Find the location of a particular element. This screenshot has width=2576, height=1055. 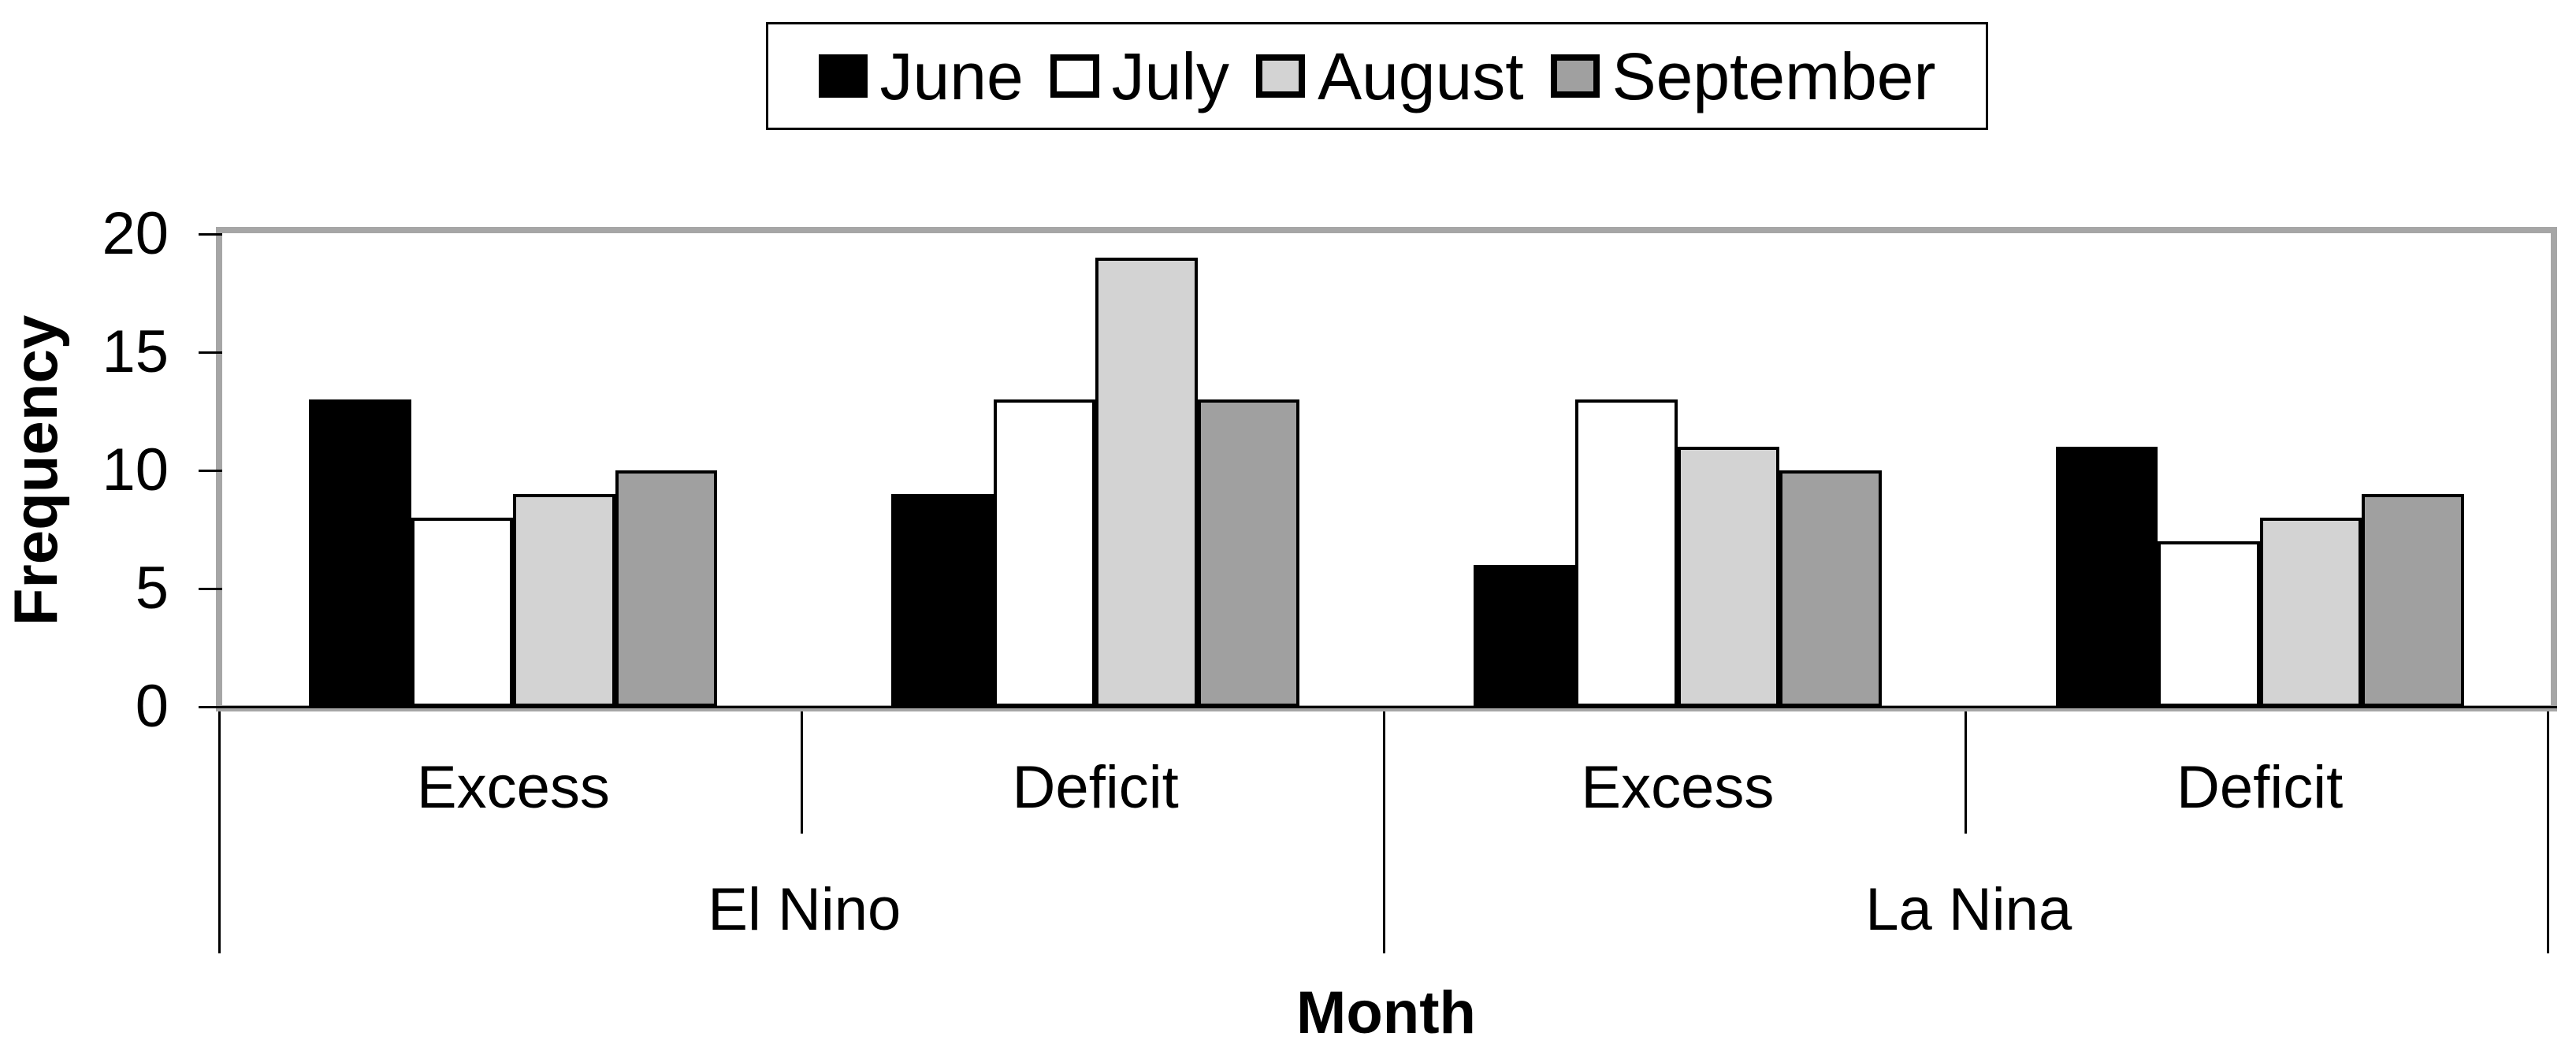

plot-border-top is located at coordinates (1386, 230).